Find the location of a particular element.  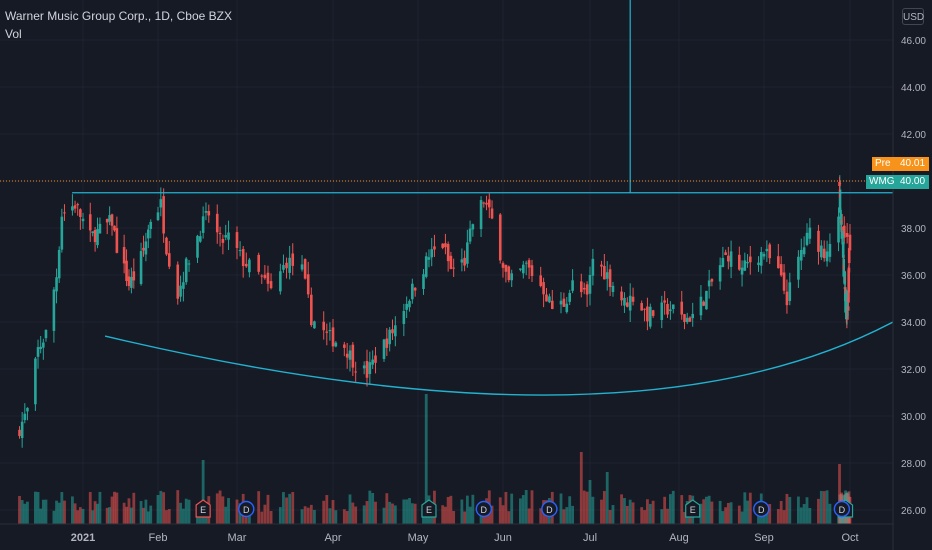

cup-curve is located at coordinates (499, 358).